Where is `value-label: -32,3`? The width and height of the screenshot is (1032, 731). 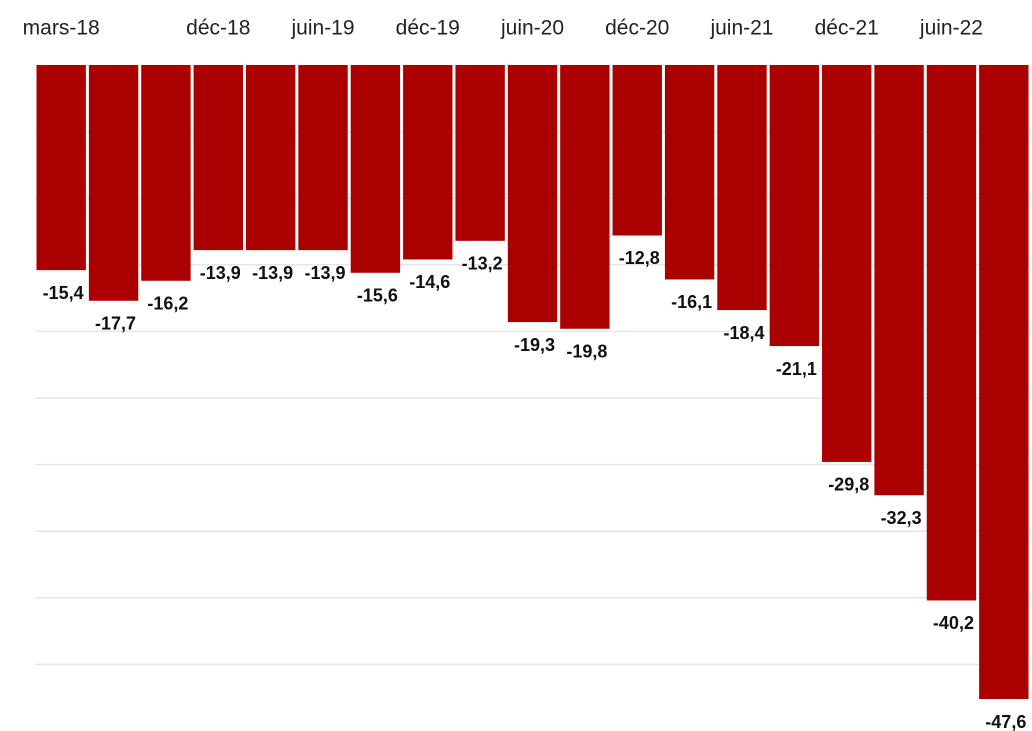
value-label: -32,3 is located at coordinates (901, 518).